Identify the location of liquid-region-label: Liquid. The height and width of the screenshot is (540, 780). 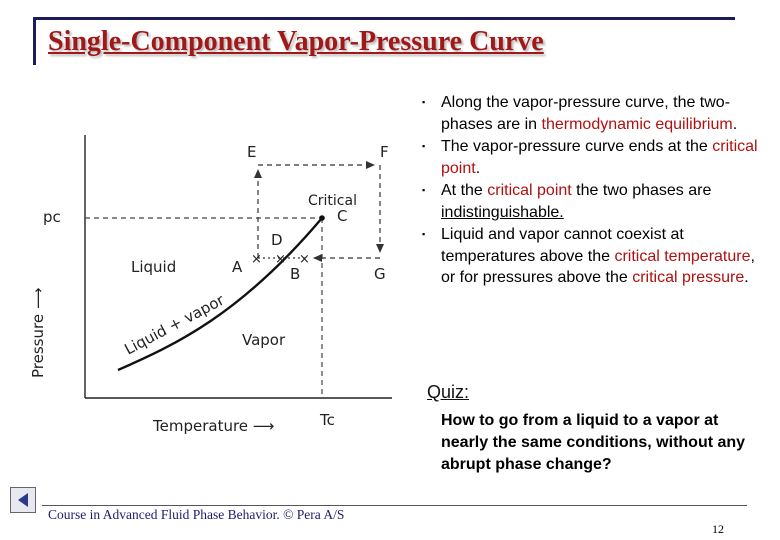
(153, 267).